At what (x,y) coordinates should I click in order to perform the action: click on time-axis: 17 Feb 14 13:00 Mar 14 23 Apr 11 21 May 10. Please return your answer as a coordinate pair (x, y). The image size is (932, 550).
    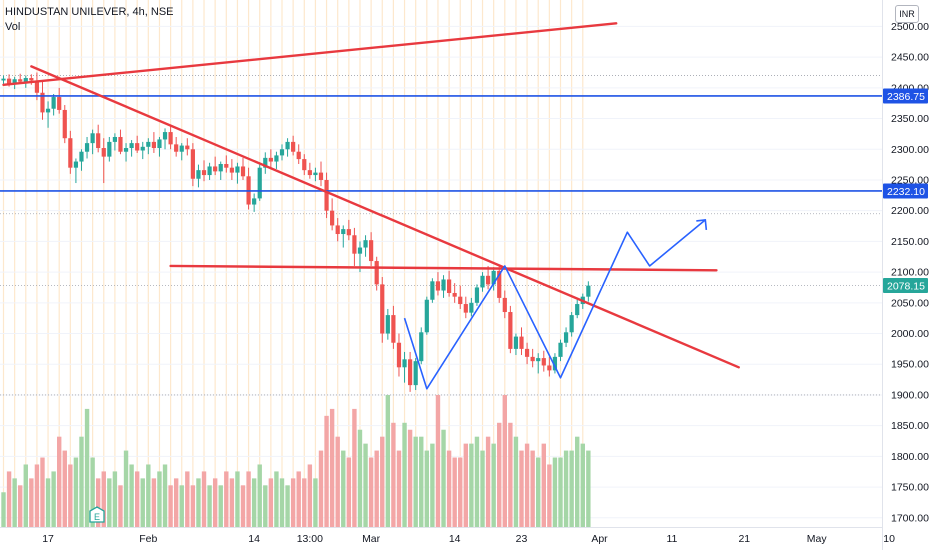
    Looking at the image, I should click on (447, 536).